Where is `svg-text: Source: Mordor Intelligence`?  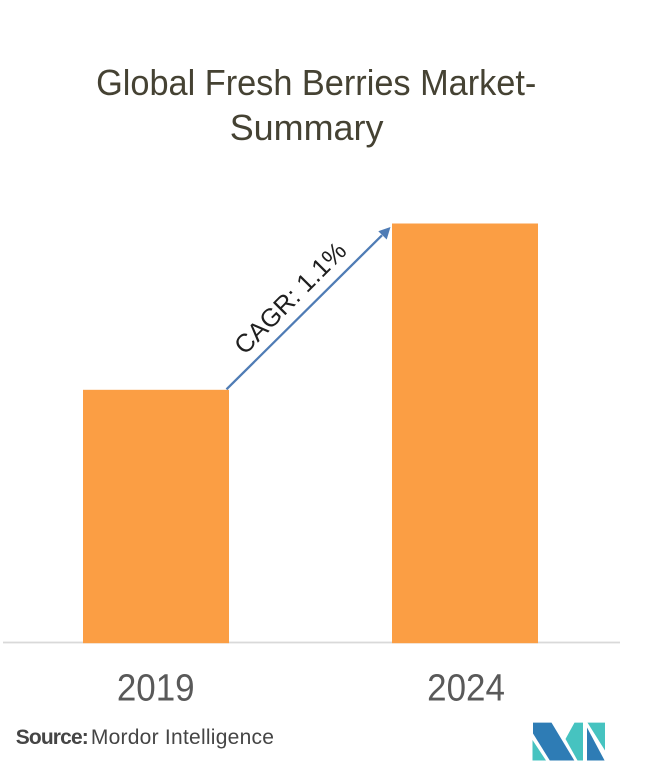
svg-text: Source: Mordor Intelligence is located at coordinates (145, 737).